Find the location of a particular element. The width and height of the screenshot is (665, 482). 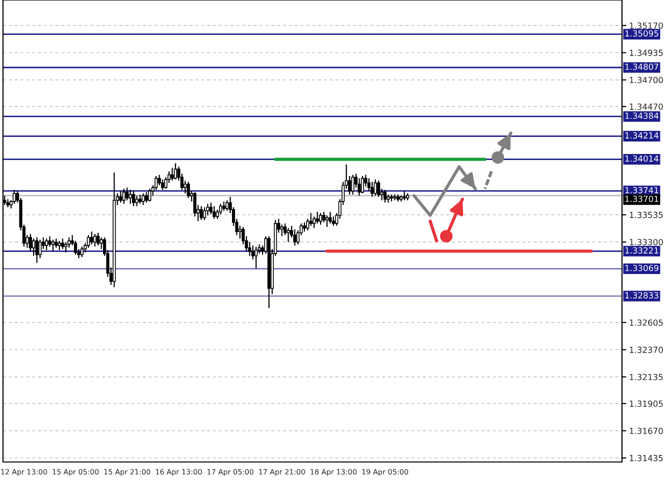

y-tick-label: 1.32605 is located at coordinates (646, 322).